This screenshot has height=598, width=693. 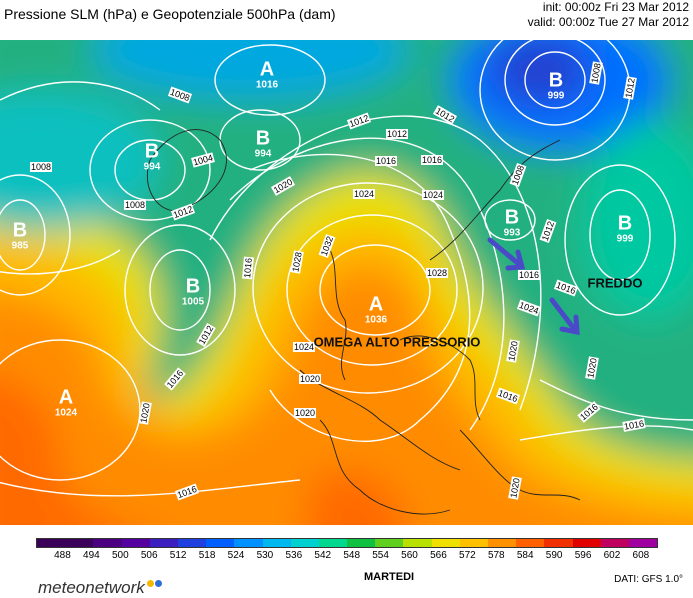 I want to click on flow-arrows, so click(x=533, y=286).